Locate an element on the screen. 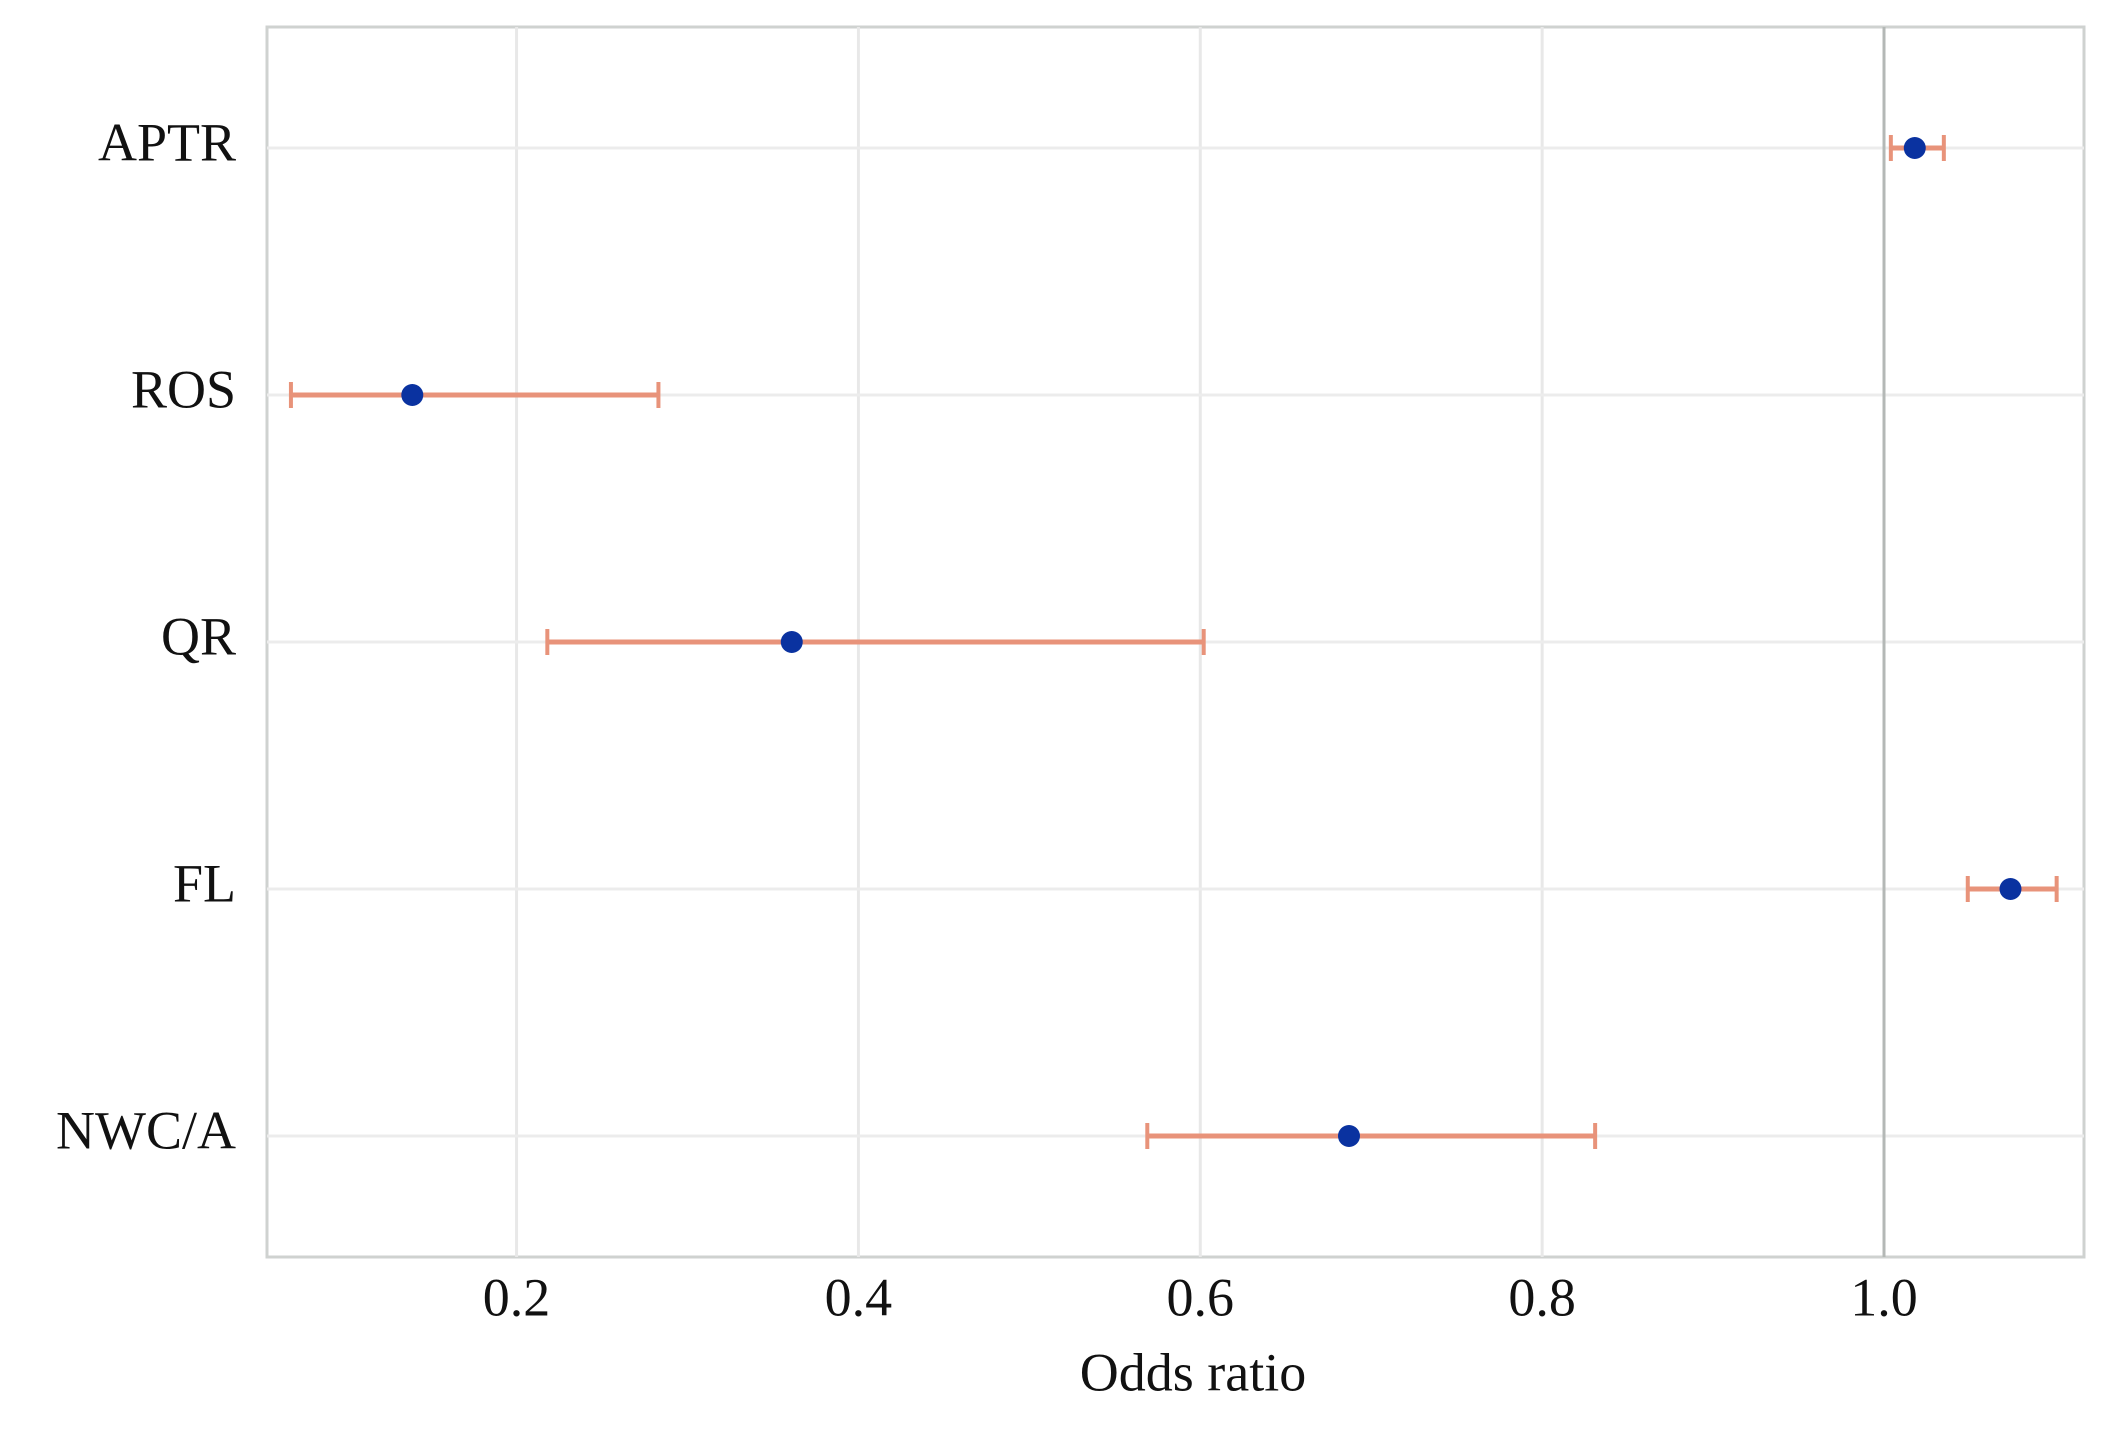 The image size is (2109, 1432). x-tick-label: 0.6 is located at coordinates (1201, 1297).